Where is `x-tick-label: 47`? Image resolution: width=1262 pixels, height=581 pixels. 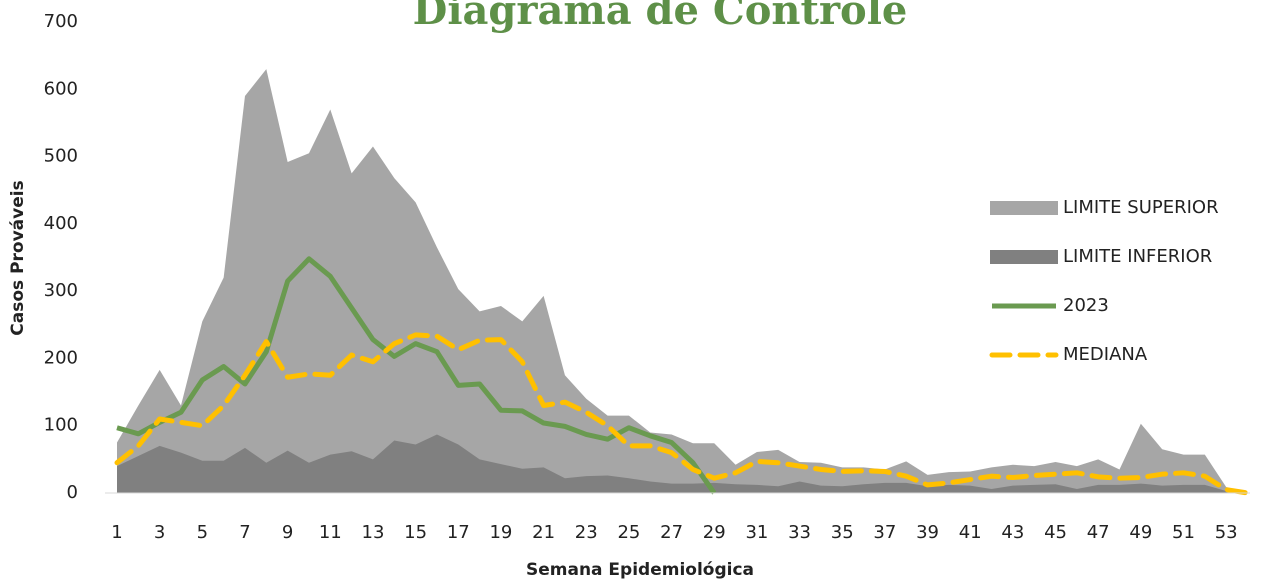
x-tick-label: 47 is located at coordinates (1098, 532).